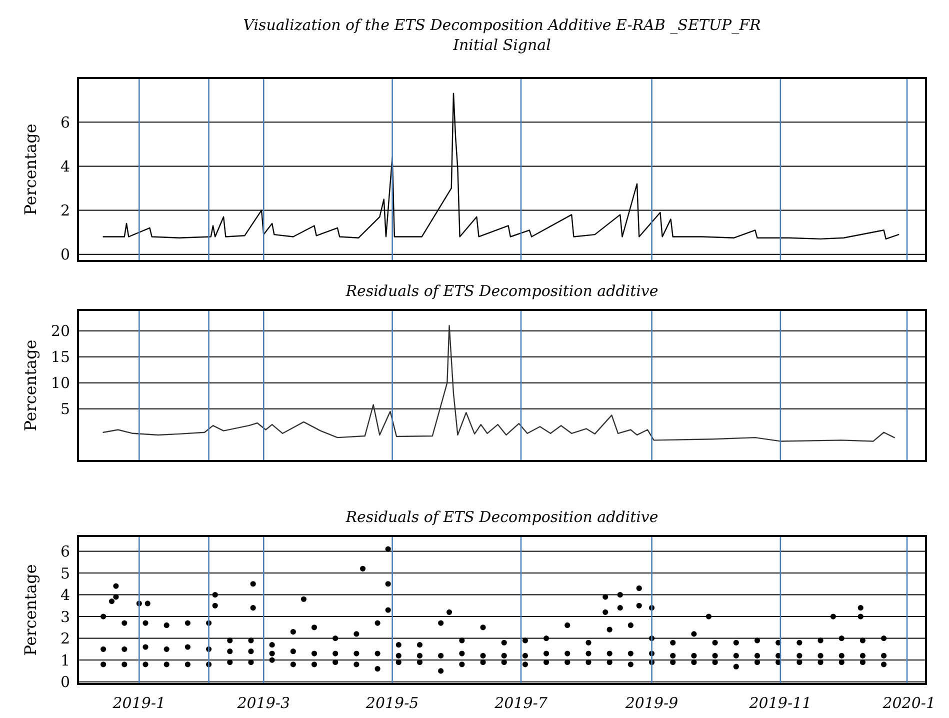  What do you see at coordinates (909, 703) in the screenshot?
I see `x-tick-label: 2020-1` at bounding box center [909, 703].